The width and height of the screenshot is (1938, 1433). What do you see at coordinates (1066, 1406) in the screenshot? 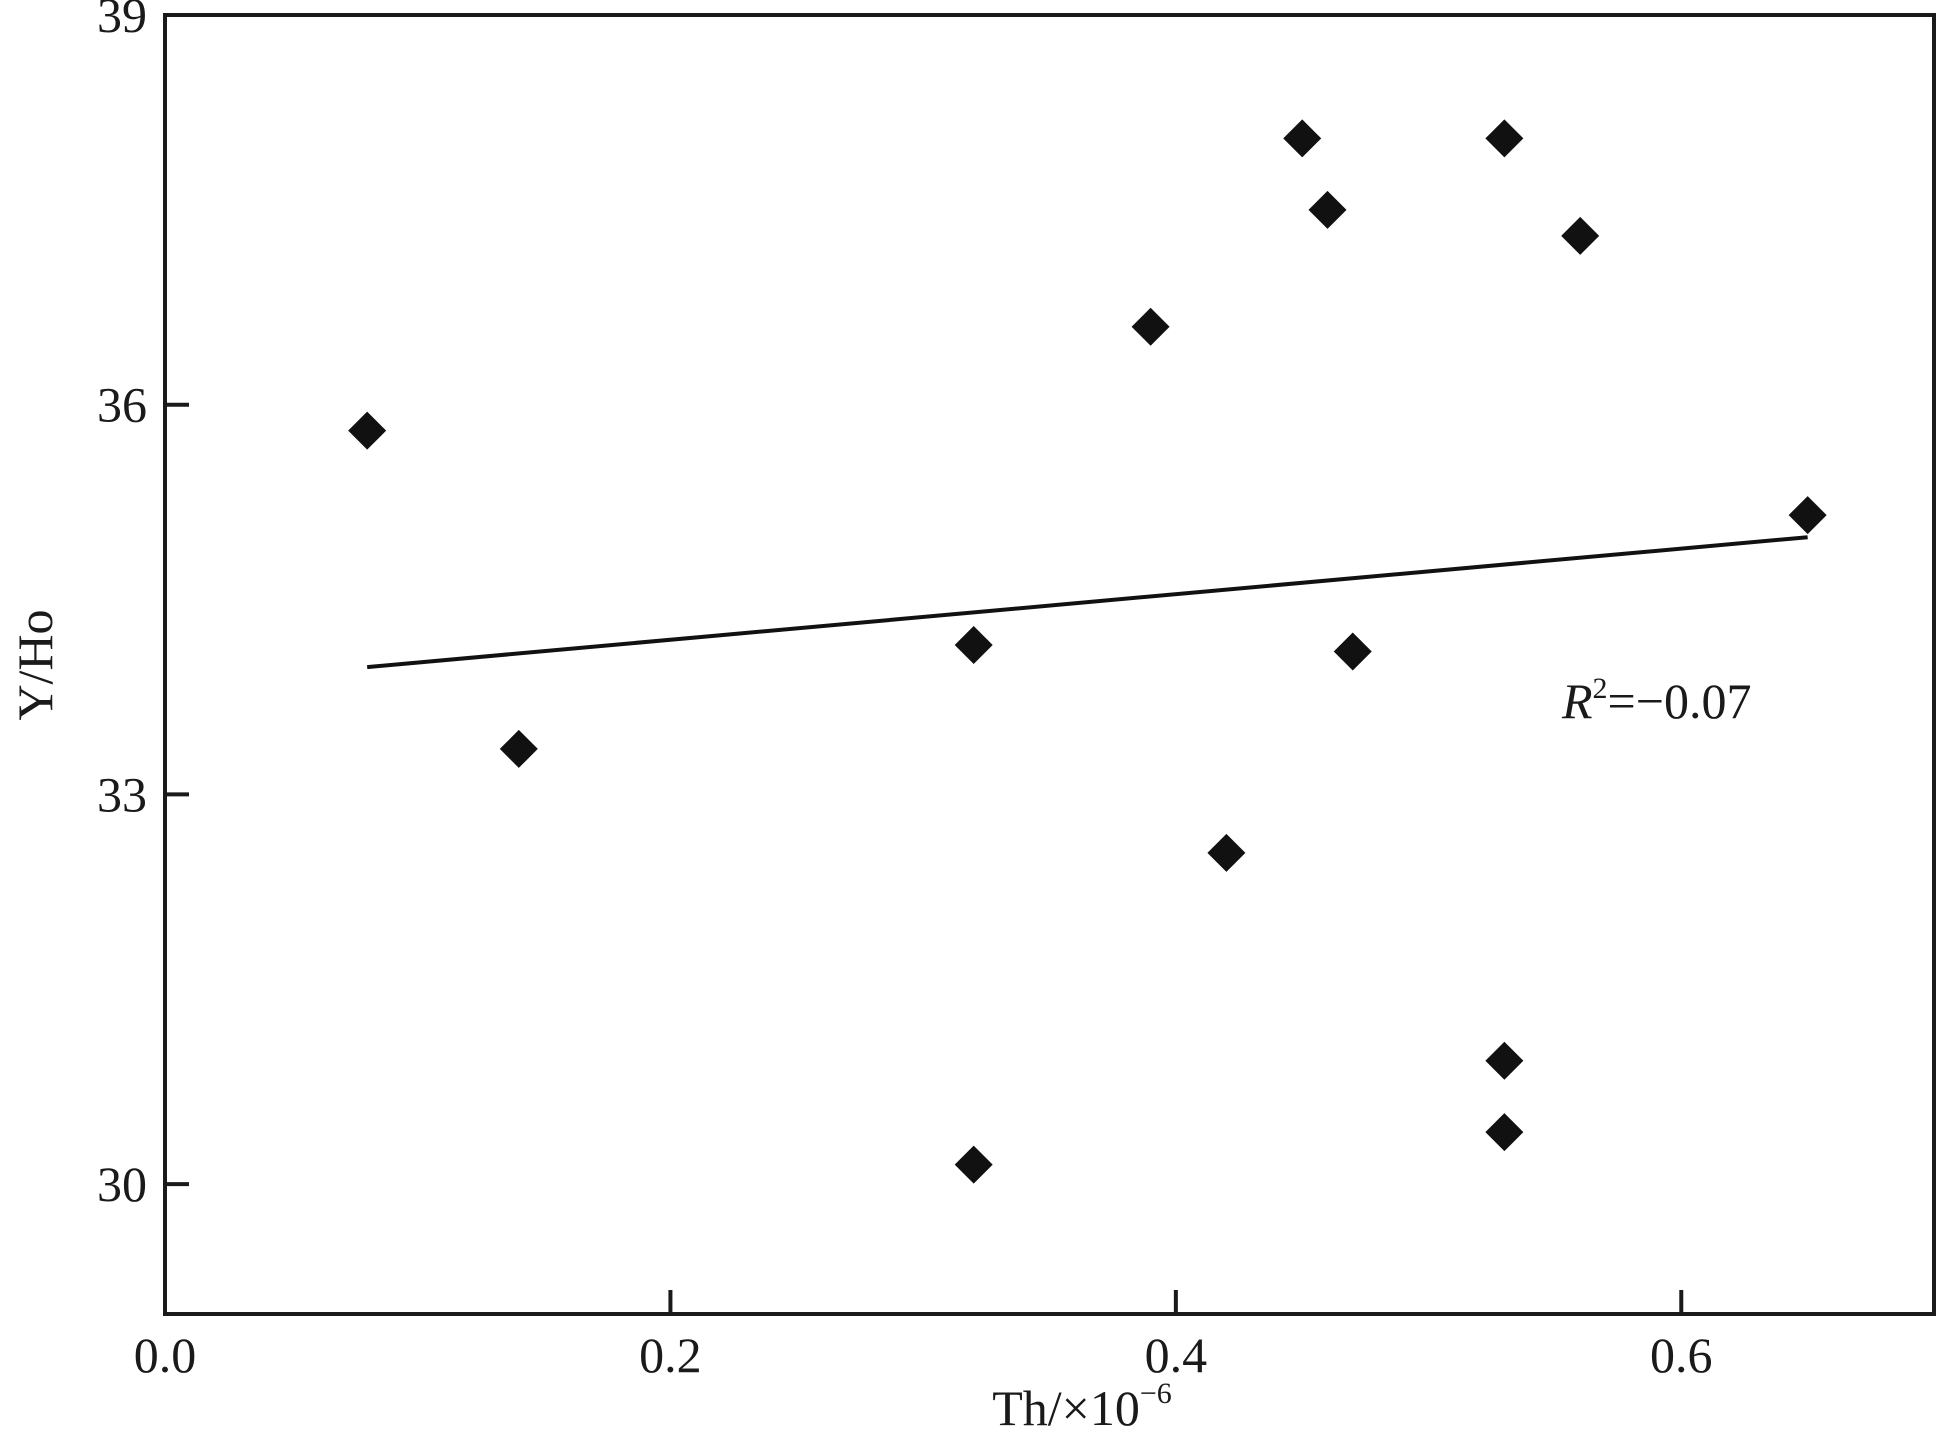
I see `x-axis-label-text: Th/×10` at bounding box center [1066, 1406].